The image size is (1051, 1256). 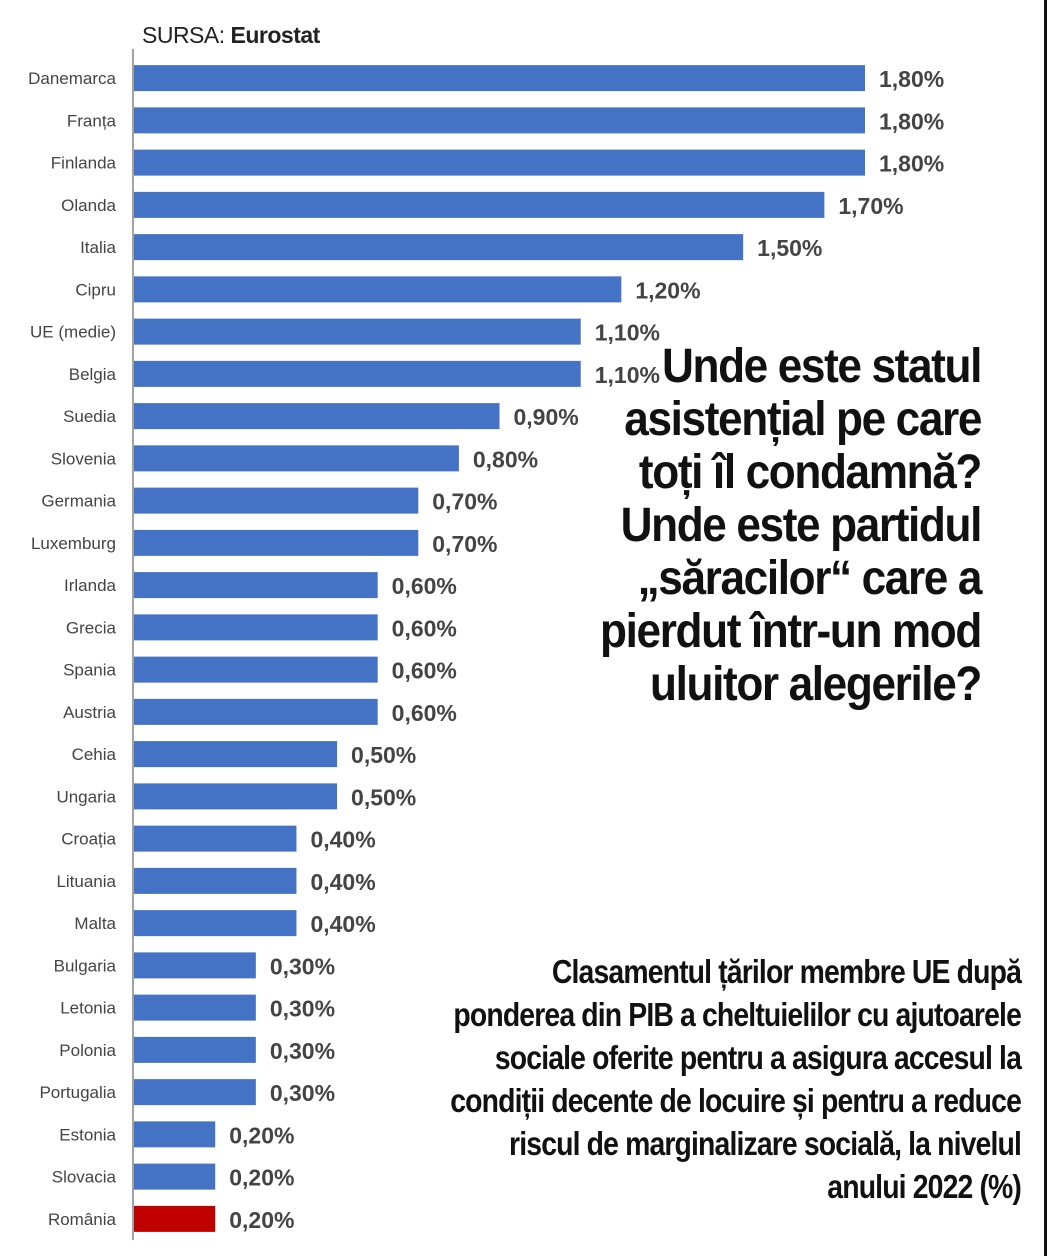 I want to click on category-label: Ungaria, so click(x=86, y=796).